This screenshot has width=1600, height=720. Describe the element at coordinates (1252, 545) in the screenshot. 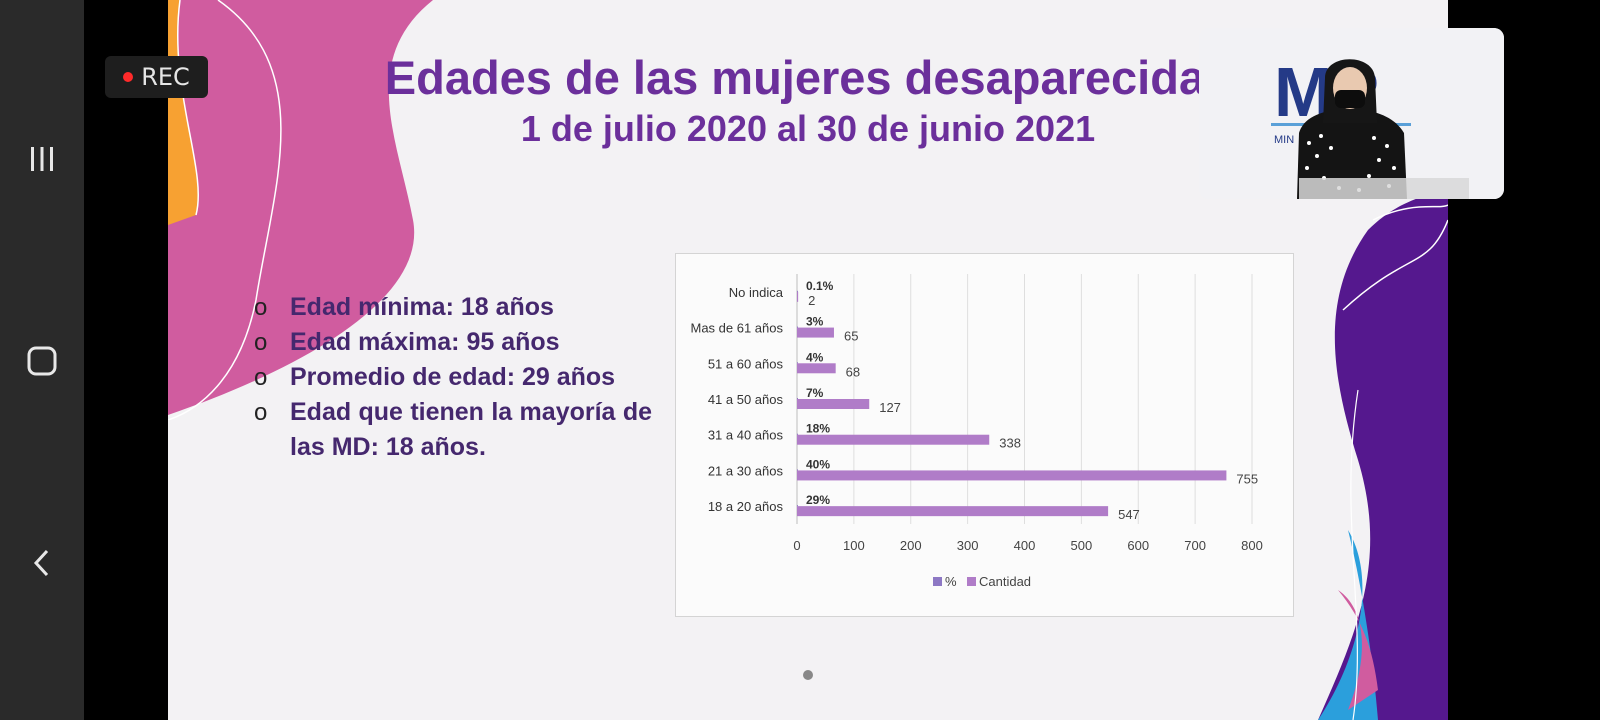

I see `x-tick-label: 800` at that location.